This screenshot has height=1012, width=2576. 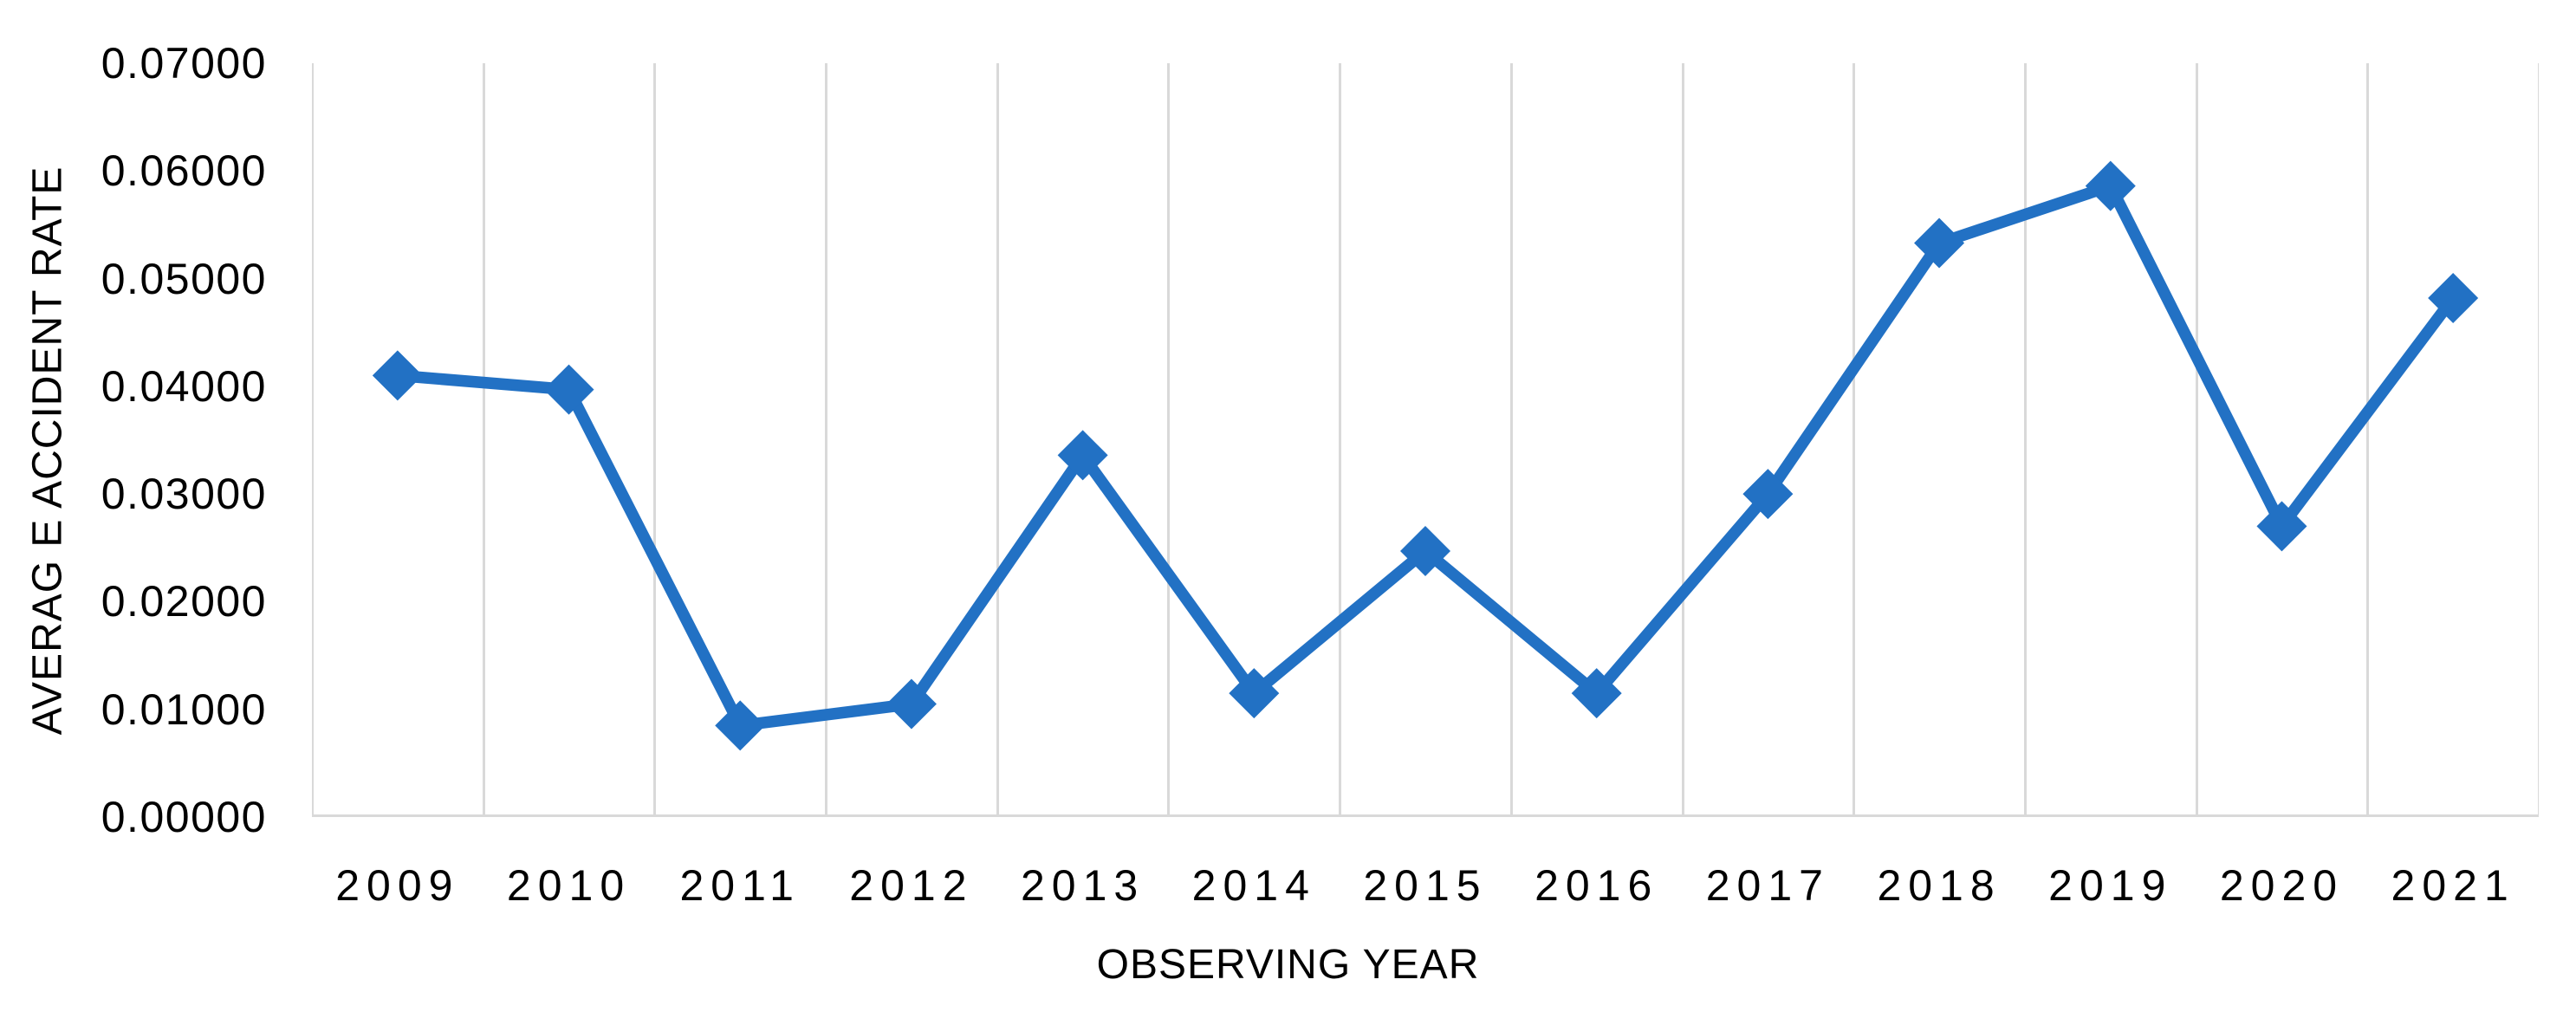 What do you see at coordinates (184, 495) in the screenshot?
I see `y-tick-label: 0.03000` at bounding box center [184, 495].